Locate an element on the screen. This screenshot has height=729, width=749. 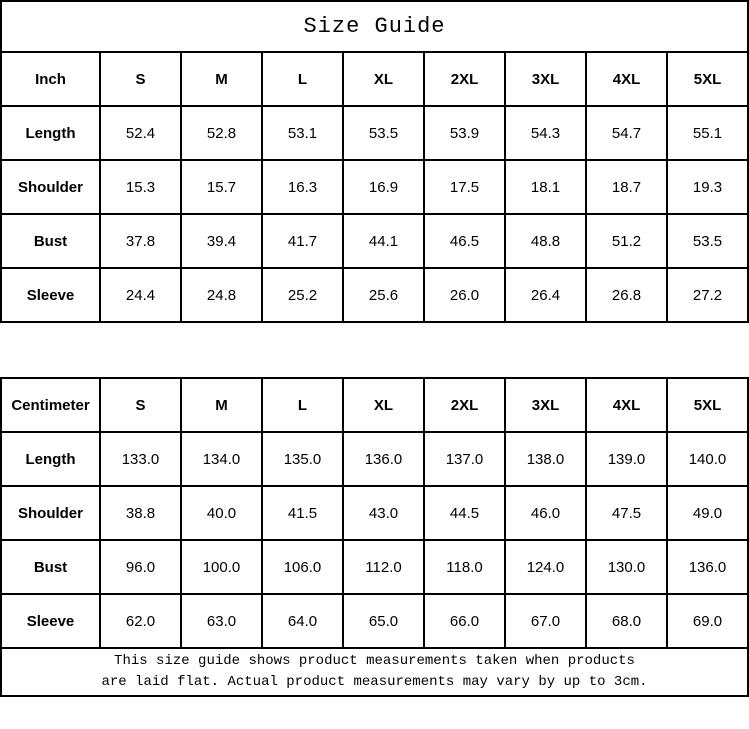
size-column-header: XL is located at coordinates (383, 405).